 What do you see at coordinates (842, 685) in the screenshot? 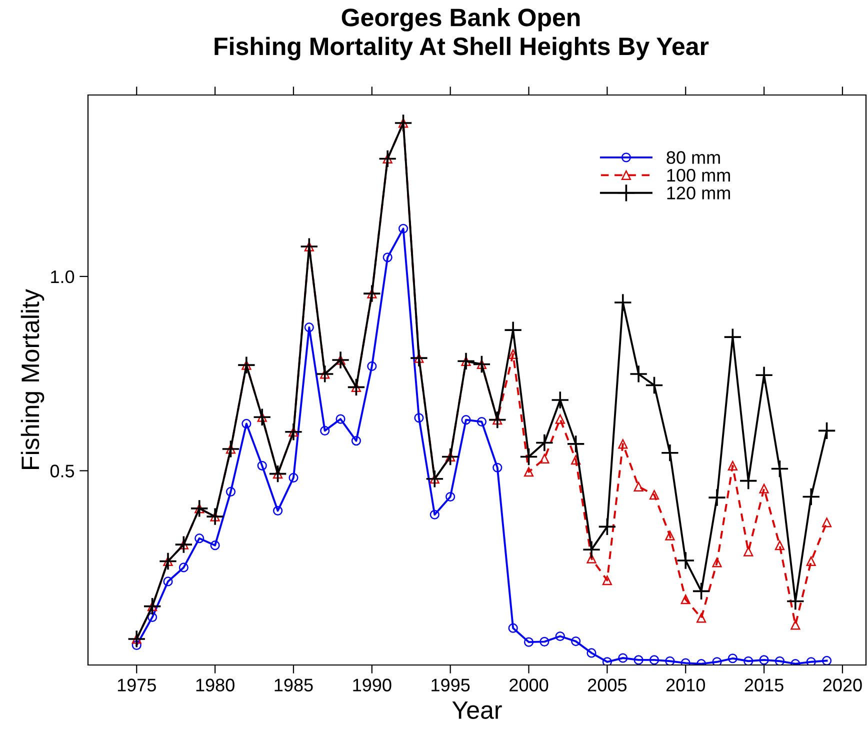
I see `x-tick-label: 2020` at bounding box center [842, 685].